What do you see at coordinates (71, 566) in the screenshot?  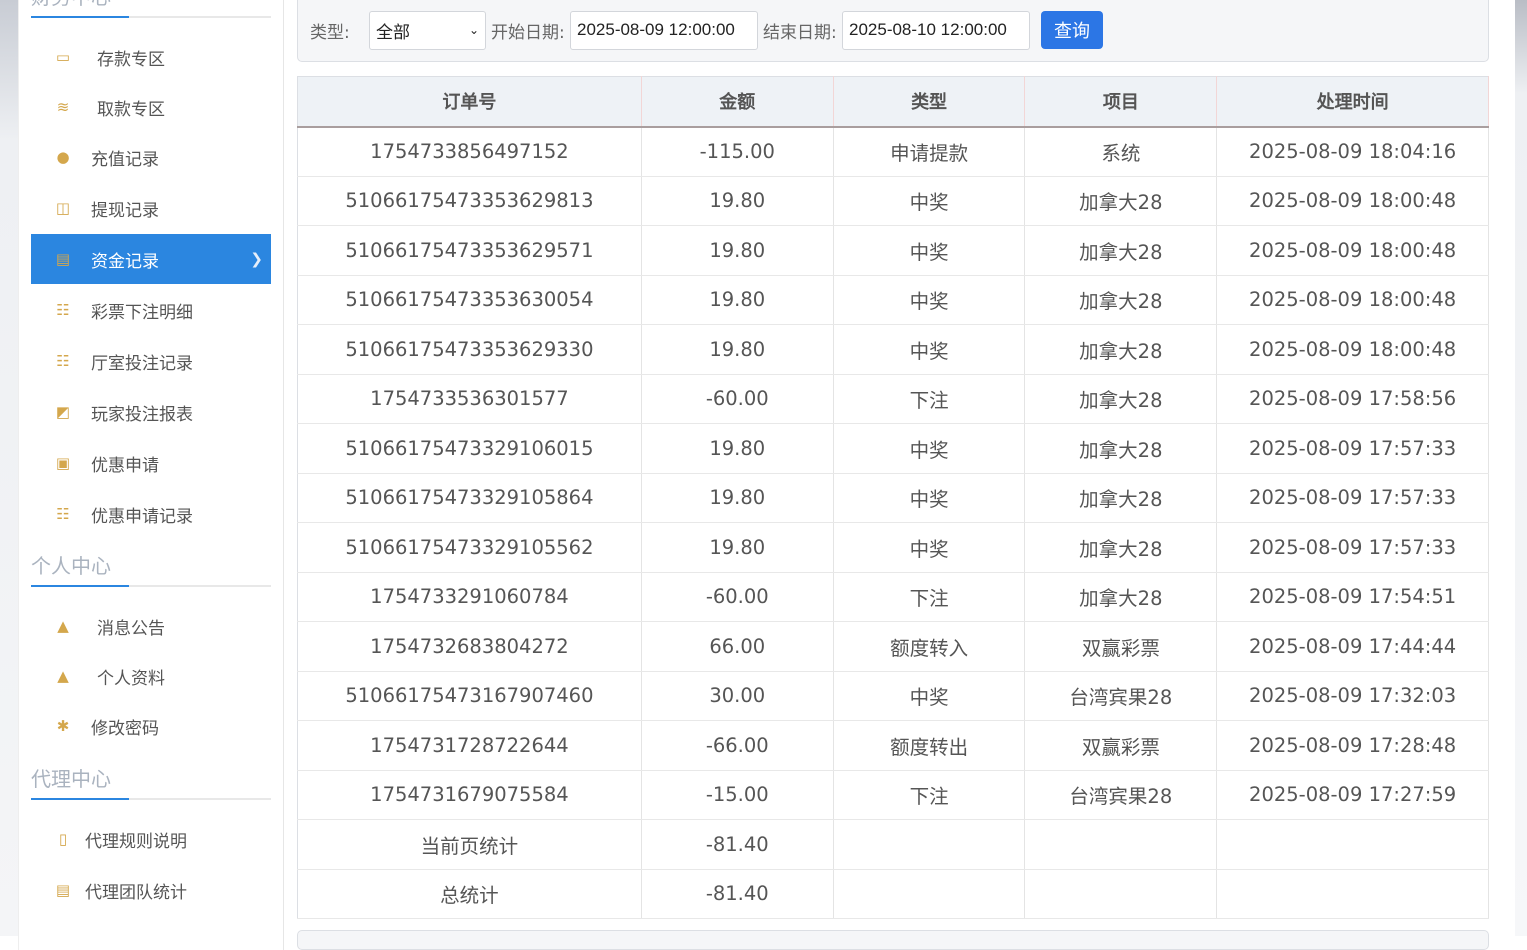 I see `section-title: 个人中心` at bounding box center [71, 566].